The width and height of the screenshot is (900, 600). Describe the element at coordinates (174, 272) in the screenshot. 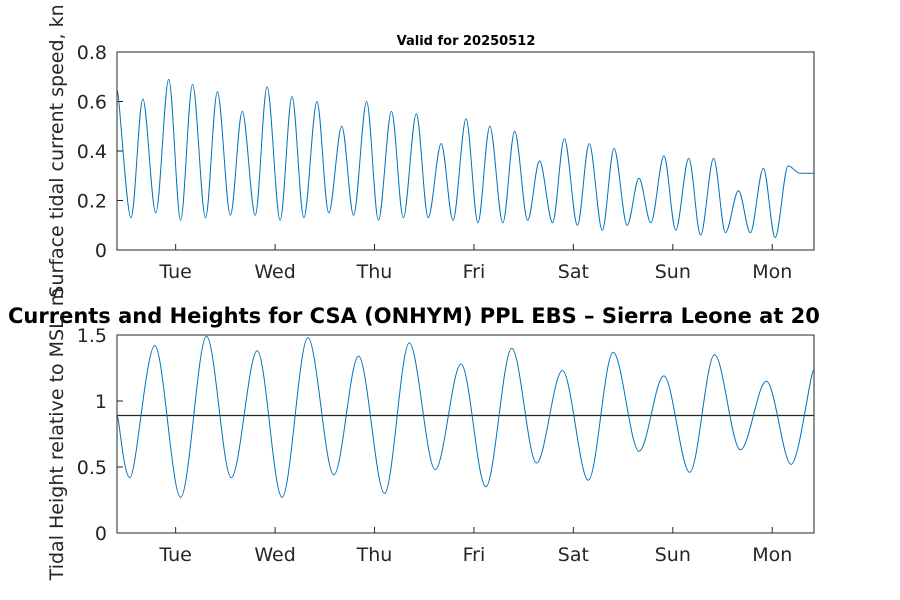

I see `current-speed-x-tick-label: Tue` at that location.